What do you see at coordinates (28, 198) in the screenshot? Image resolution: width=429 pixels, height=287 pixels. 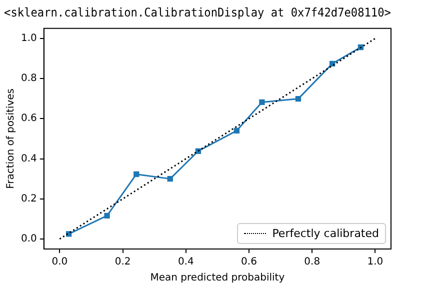 I see `y-tick-label: 0.2` at bounding box center [28, 198].